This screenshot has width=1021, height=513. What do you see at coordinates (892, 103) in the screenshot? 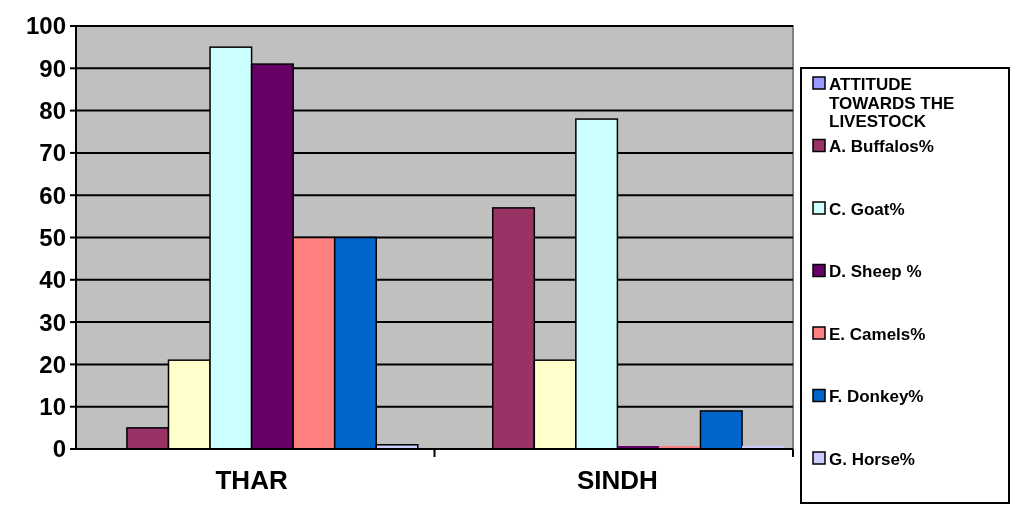
I see `legend-label: ATTITUDE TOWARDS THE LIVESTOCK` at bounding box center [892, 103].